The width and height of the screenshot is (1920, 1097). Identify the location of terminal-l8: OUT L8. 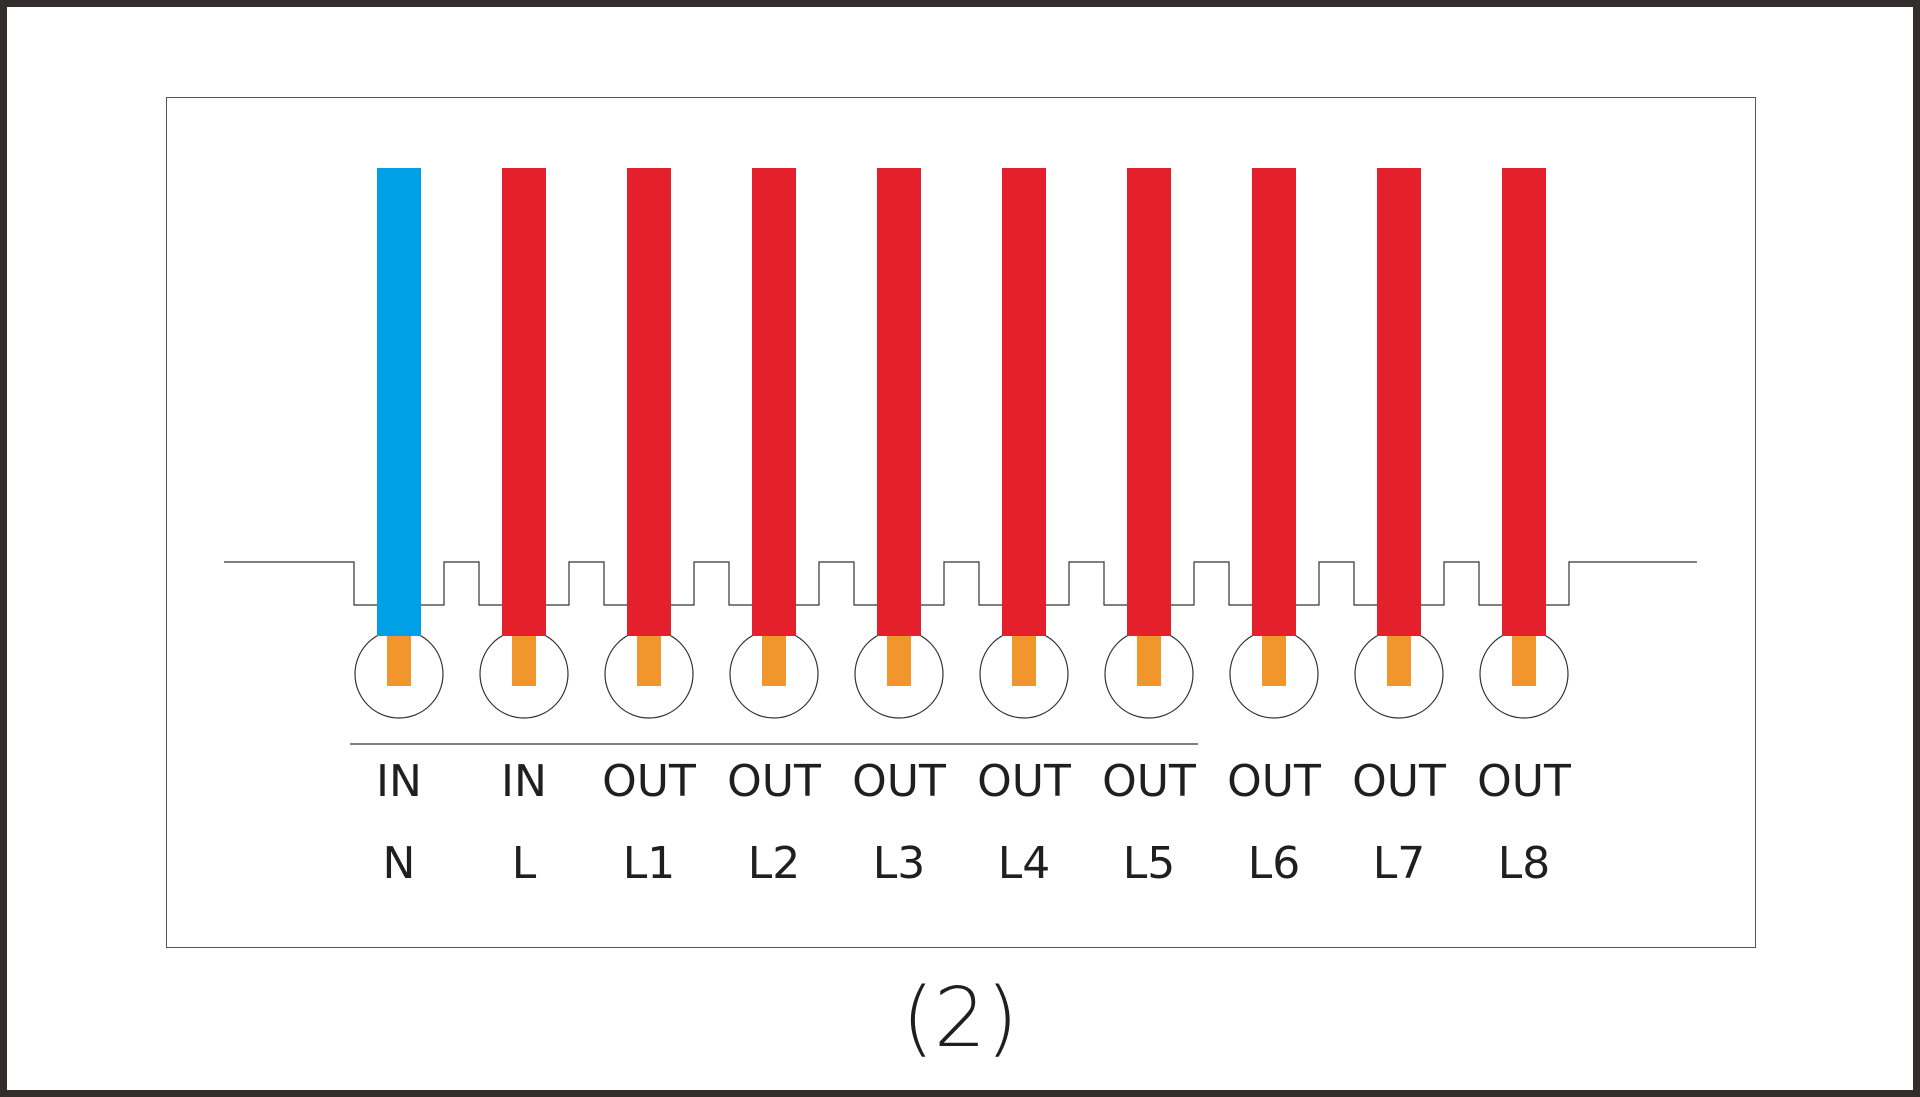
(1524, 528).